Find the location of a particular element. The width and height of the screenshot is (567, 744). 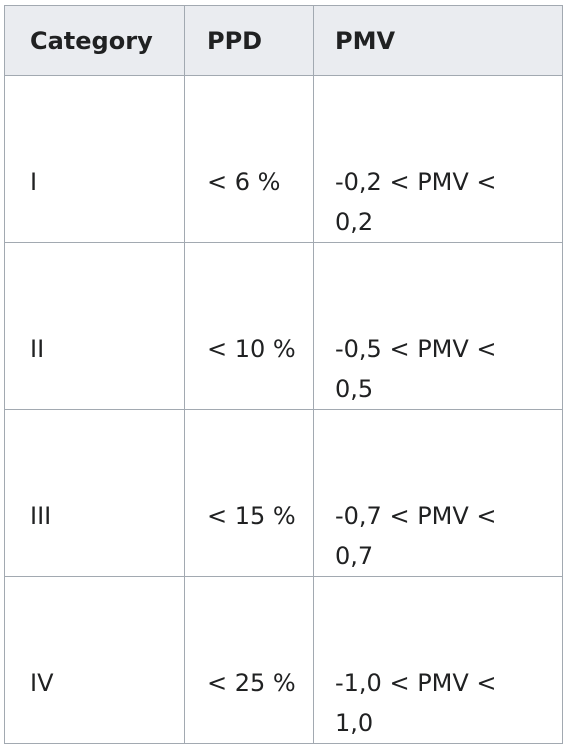

pmv-cell: -0,5 < PMV < 0,5 is located at coordinates (438, 326).